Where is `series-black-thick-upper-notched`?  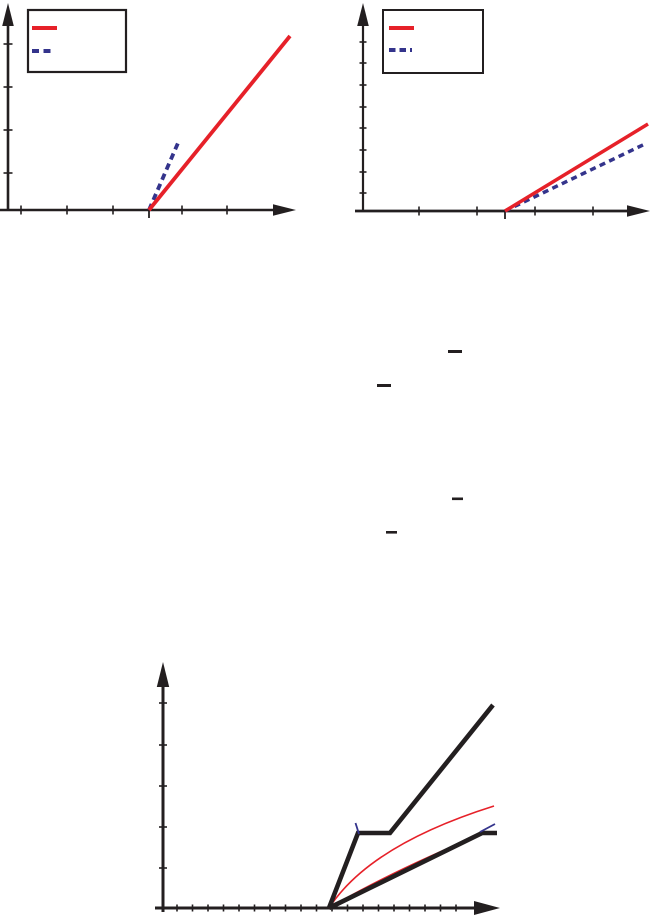 series-black-thick-upper-notched is located at coordinates (410, 806).